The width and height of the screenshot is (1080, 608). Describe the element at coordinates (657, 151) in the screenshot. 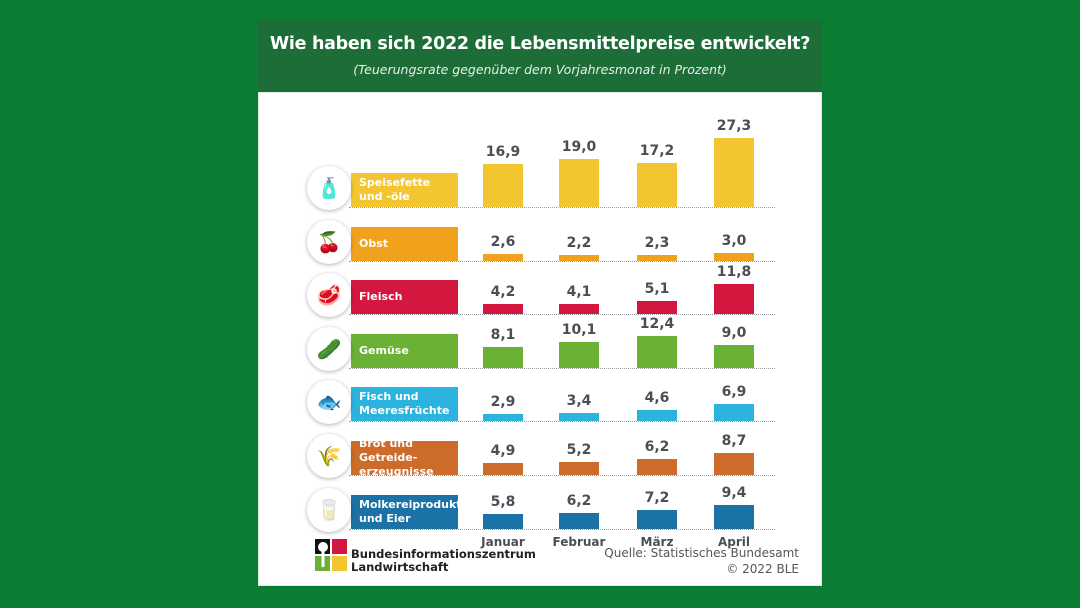

I see `value-label: 17,2` at that location.